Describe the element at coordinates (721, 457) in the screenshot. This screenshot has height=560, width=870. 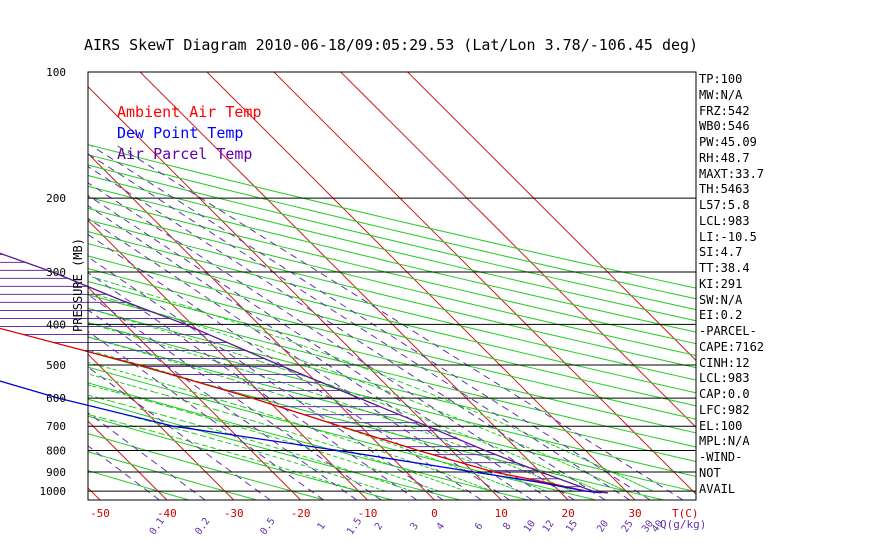
I see `index-item: -WIND-` at that location.